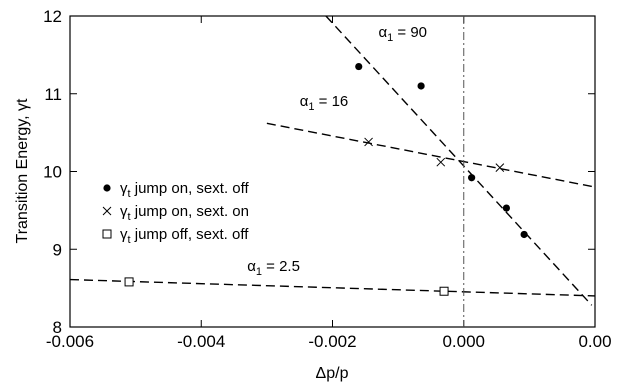 This screenshot has width=618, height=384. Describe the element at coordinates (273, 268) in the screenshot. I see `fit-annotation: α1 = 2.5` at that location.